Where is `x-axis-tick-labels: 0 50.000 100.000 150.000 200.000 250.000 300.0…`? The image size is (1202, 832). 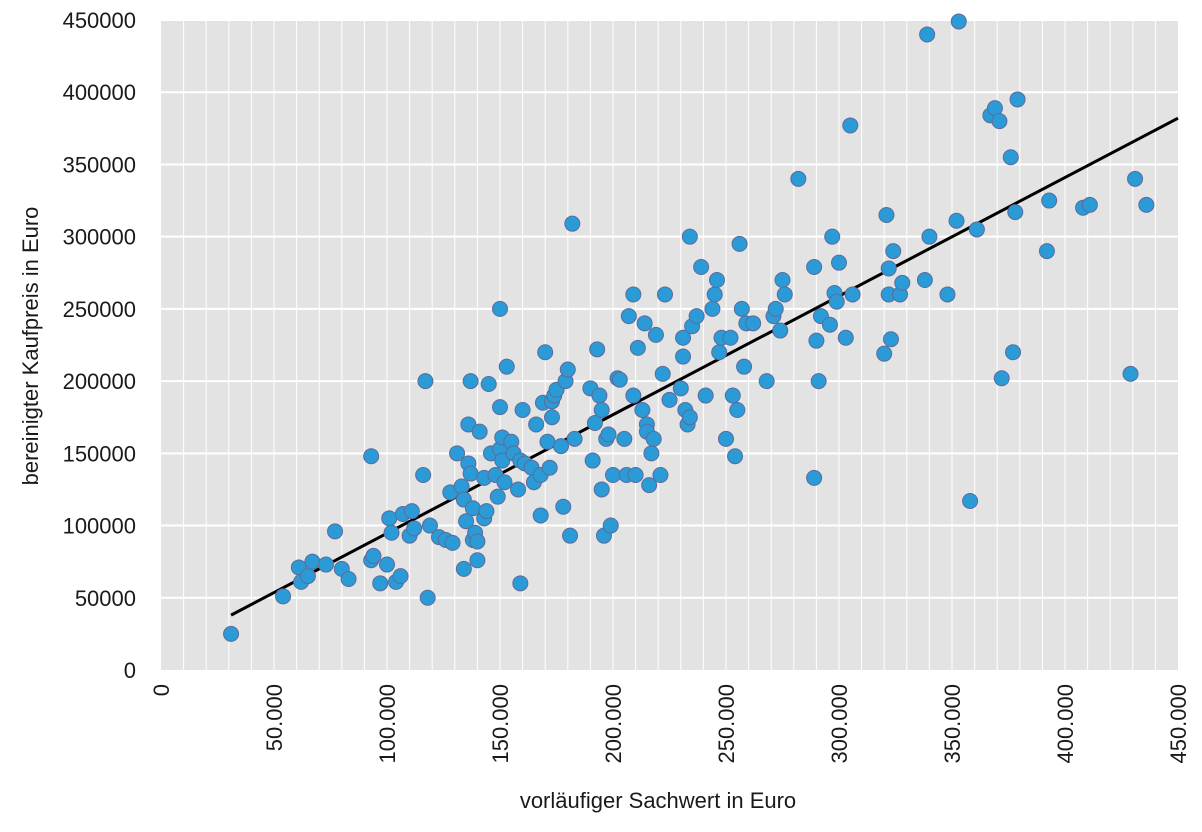 x-axis-tick-labels: 0 50.000 100.000 150.000 200.000 250.000 300.0… is located at coordinates (670, 724).